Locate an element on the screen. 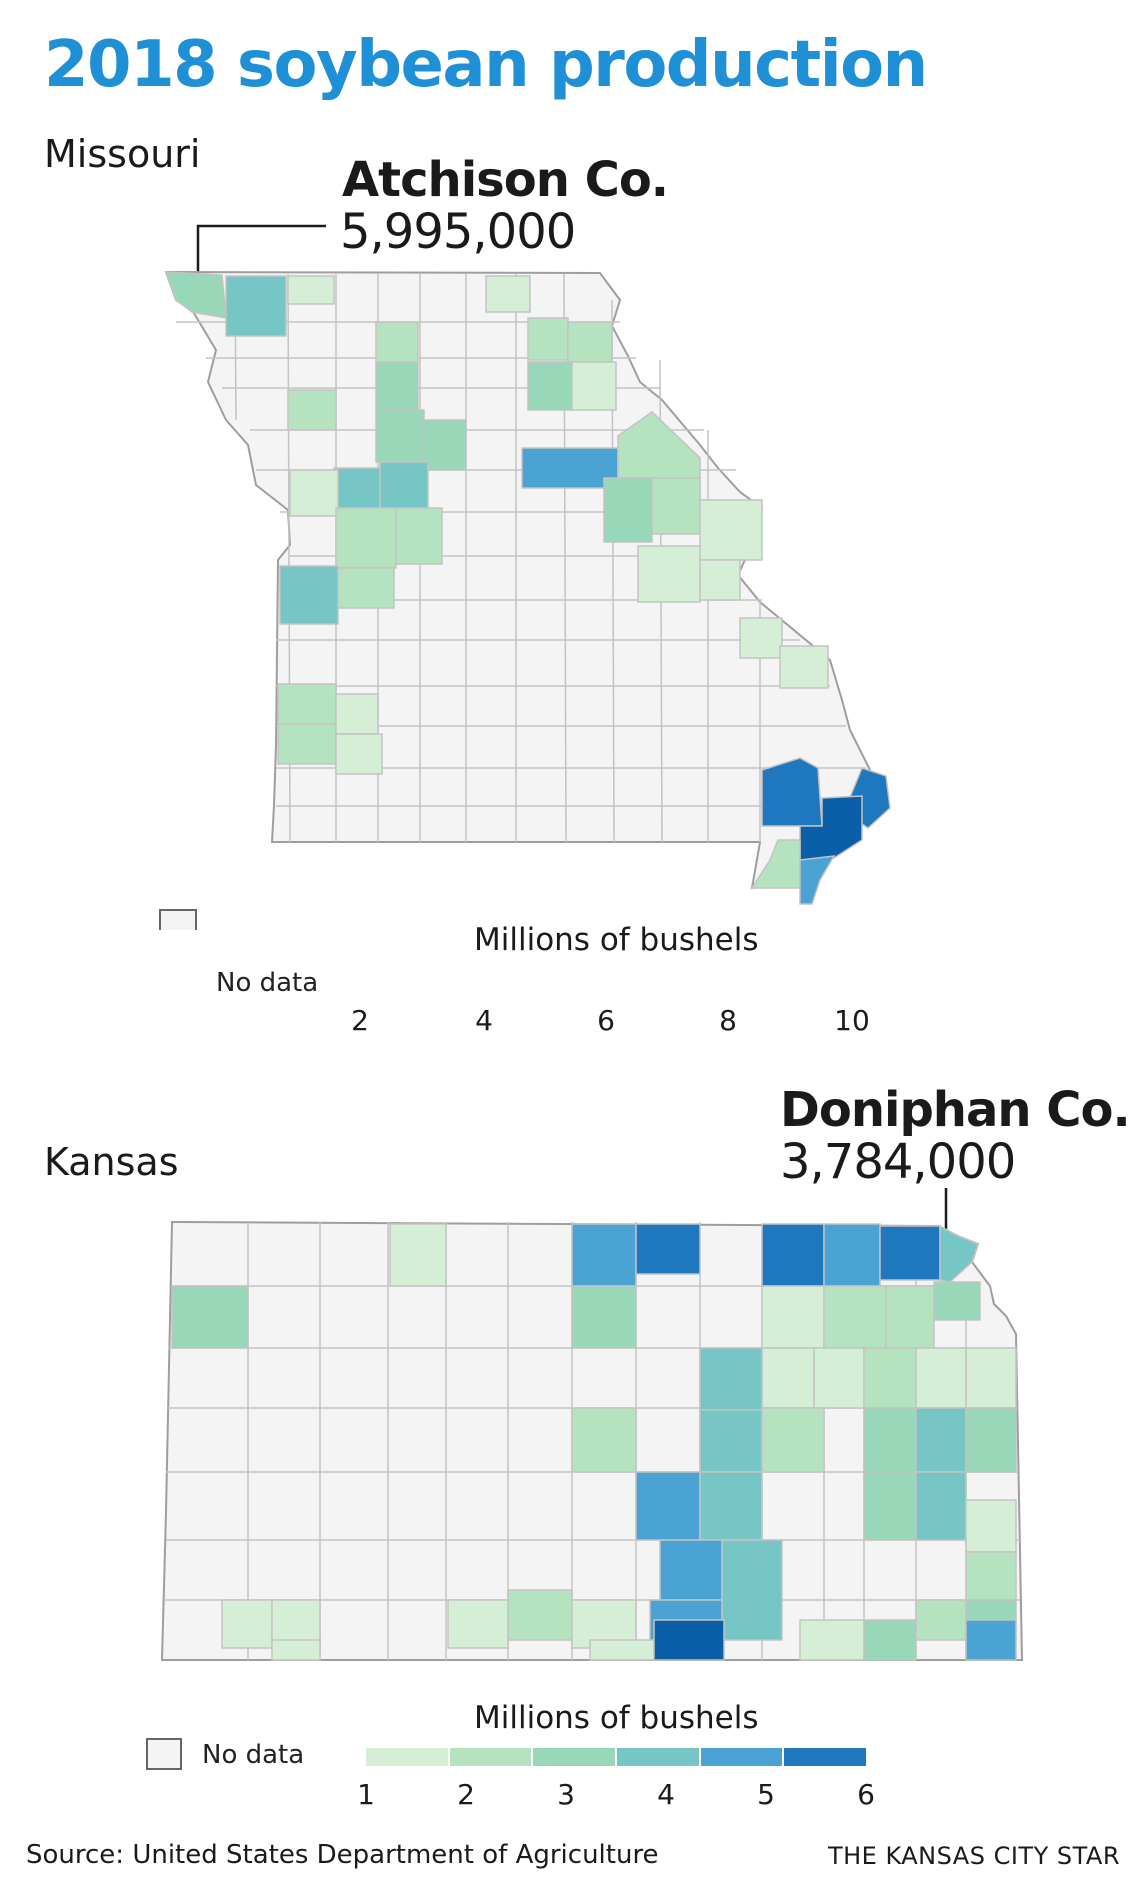 This screenshot has width=1140, height=1897. missouri-callout-line is located at coordinates (261, 252).